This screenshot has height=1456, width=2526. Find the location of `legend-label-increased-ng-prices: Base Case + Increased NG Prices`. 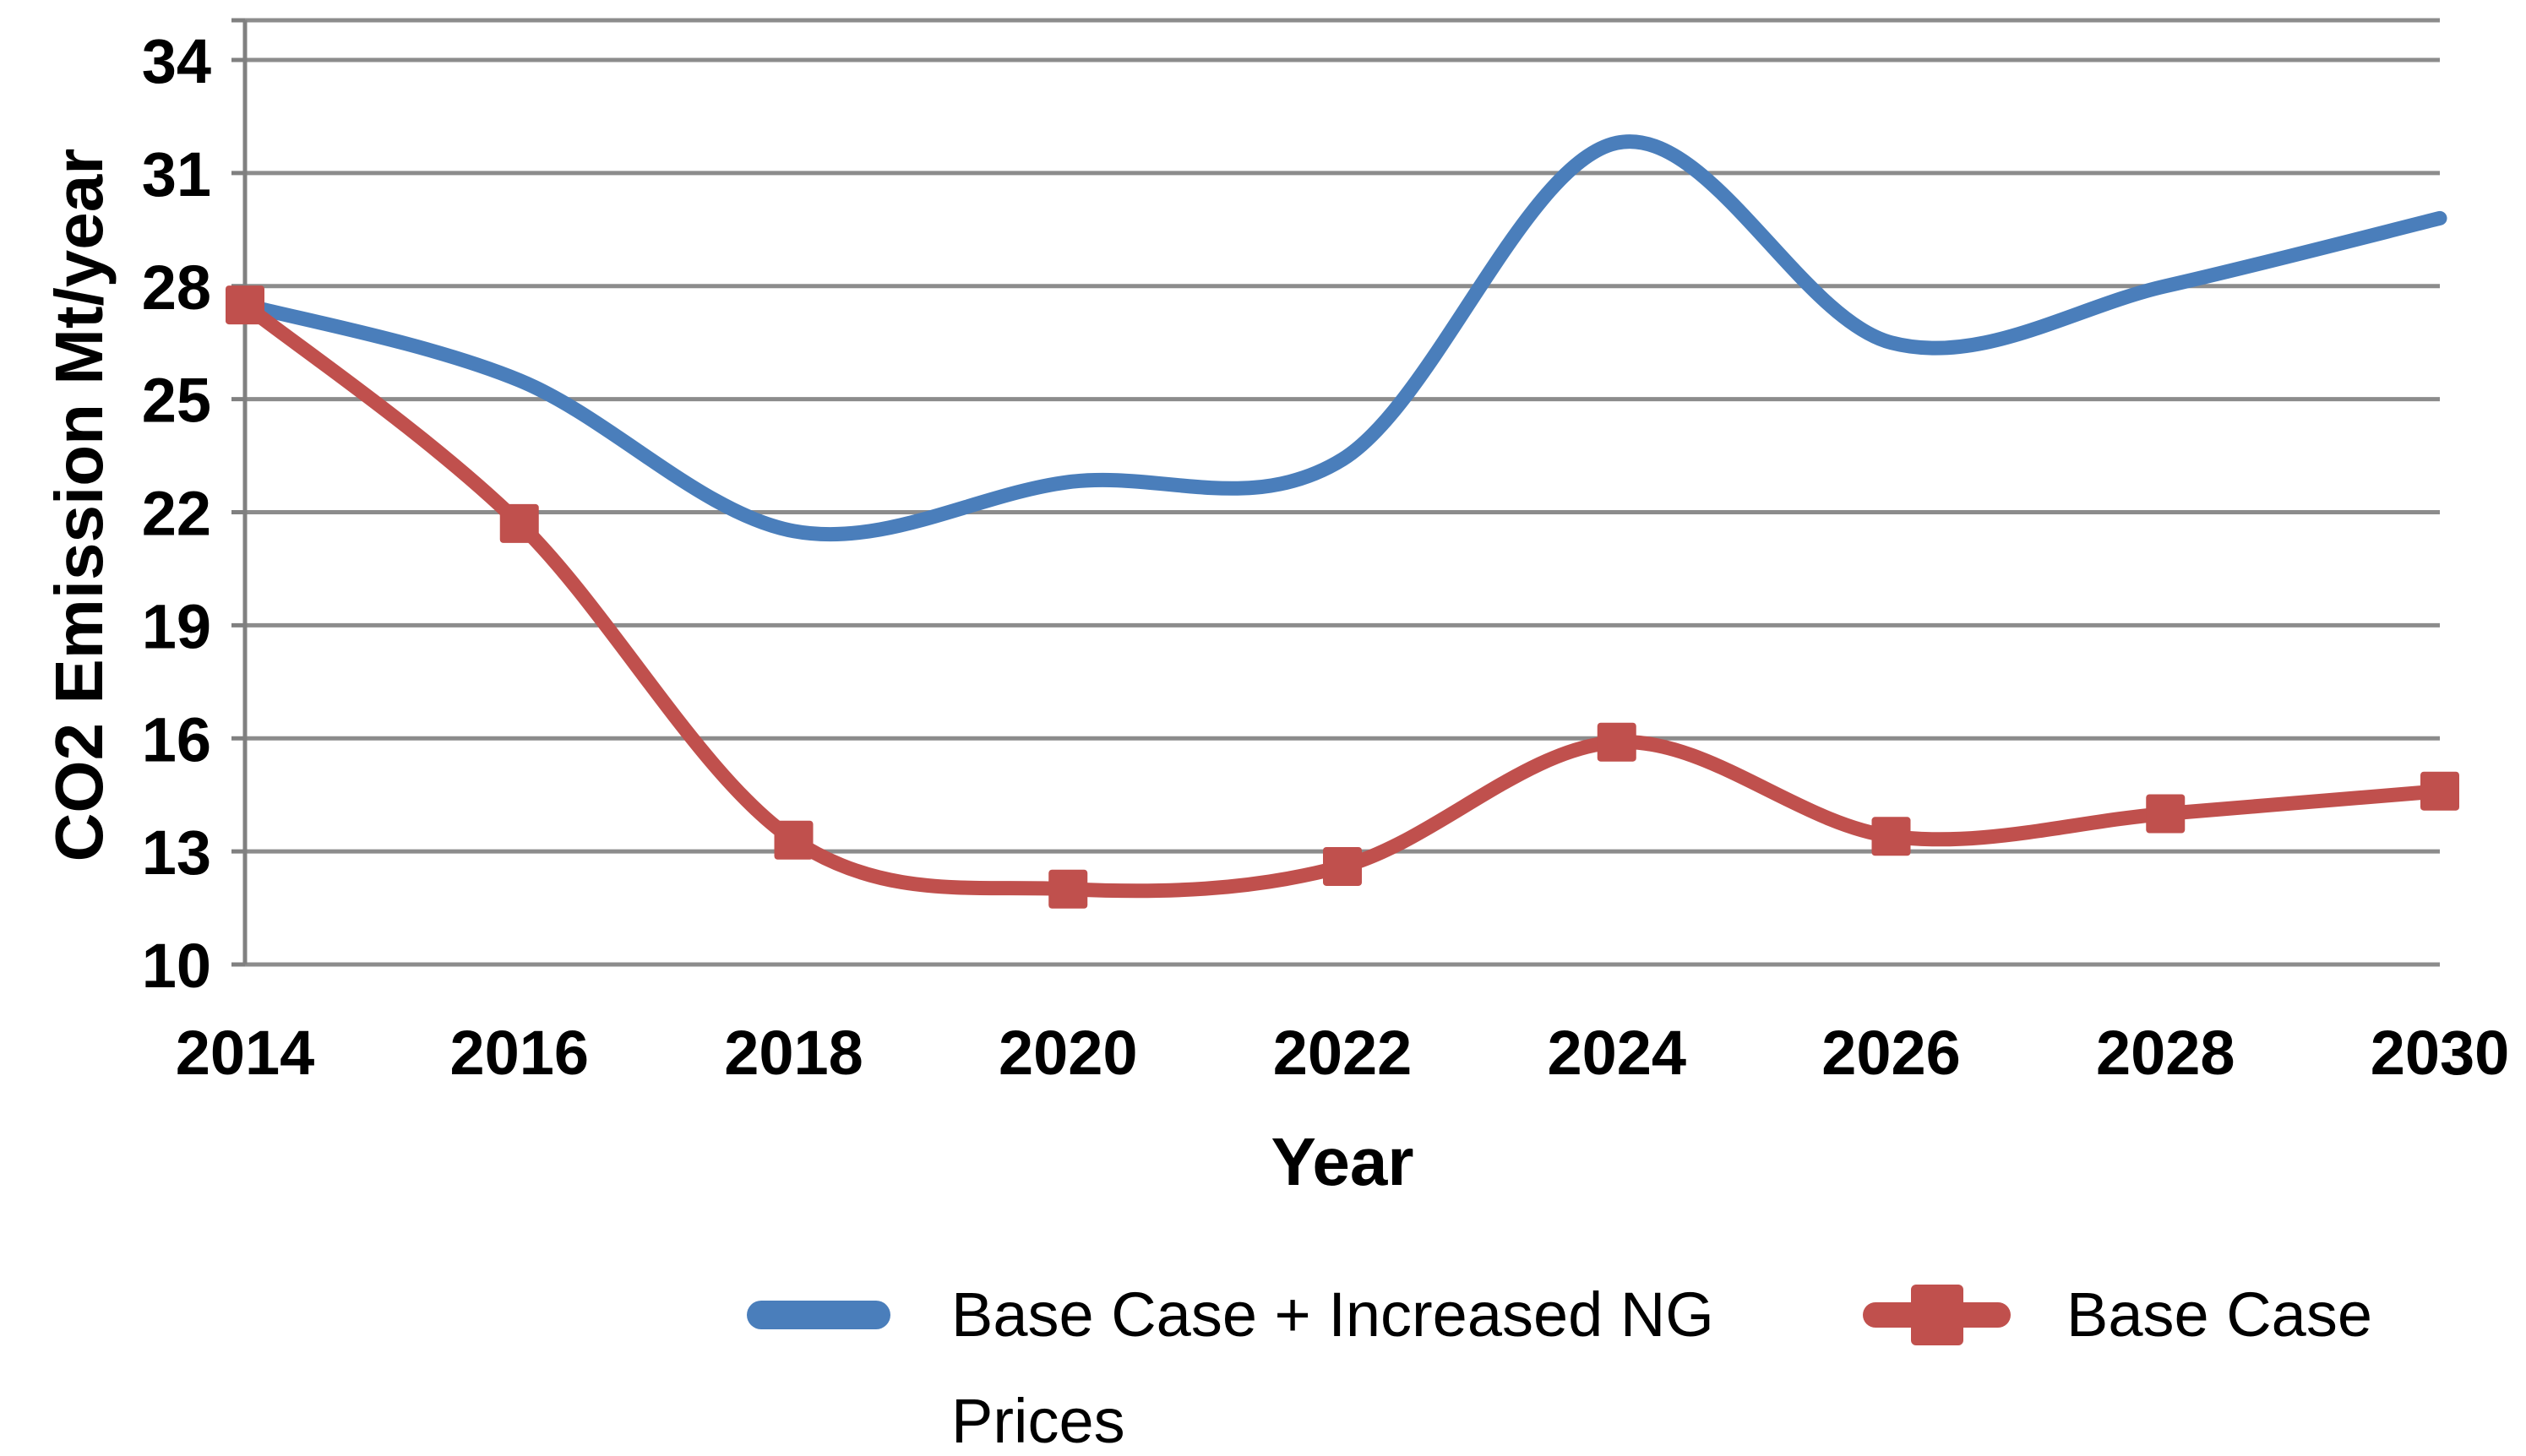

legend-label-increased-ng-prices: Base Case + Increased NG Prices is located at coordinates (1332, 1368).